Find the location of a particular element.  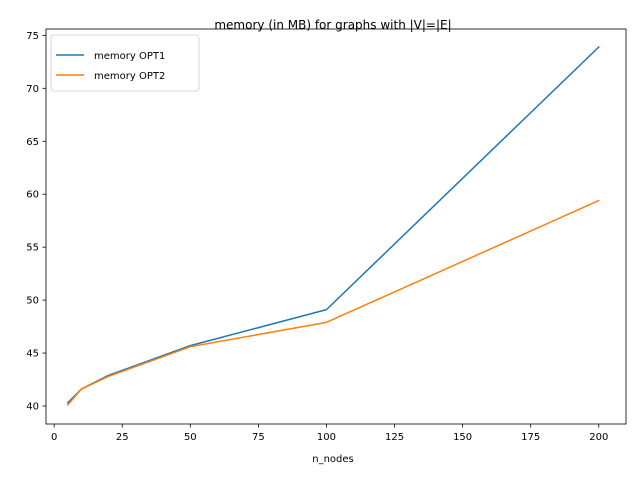

y-tick-label: 65 is located at coordinates (32, 142).